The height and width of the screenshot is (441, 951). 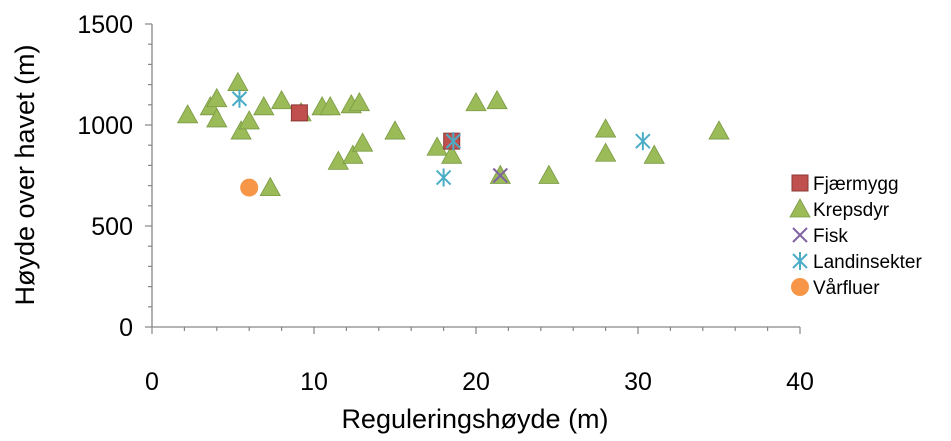 What do you see at coordinates (474, 419) in the screenshot?
I see `x-axis-title: Reguleringshøyde (m)` at bounding box center [474, 419].